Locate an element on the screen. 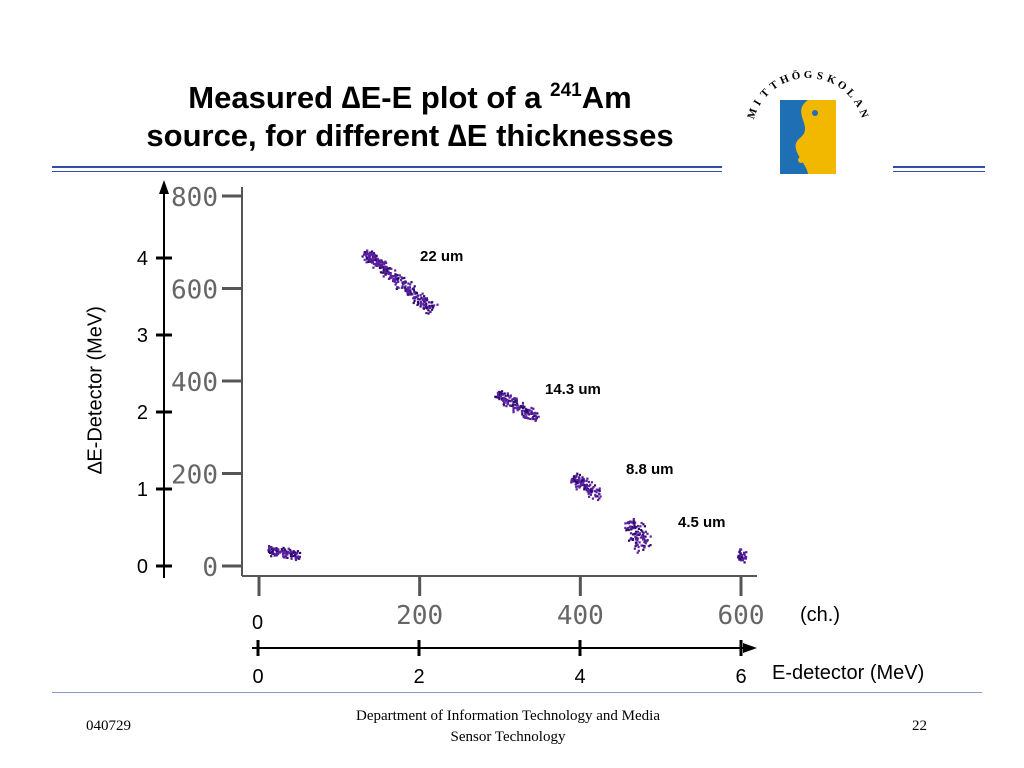  ch-zero-label: 0 is located at coordinates (258, 623).